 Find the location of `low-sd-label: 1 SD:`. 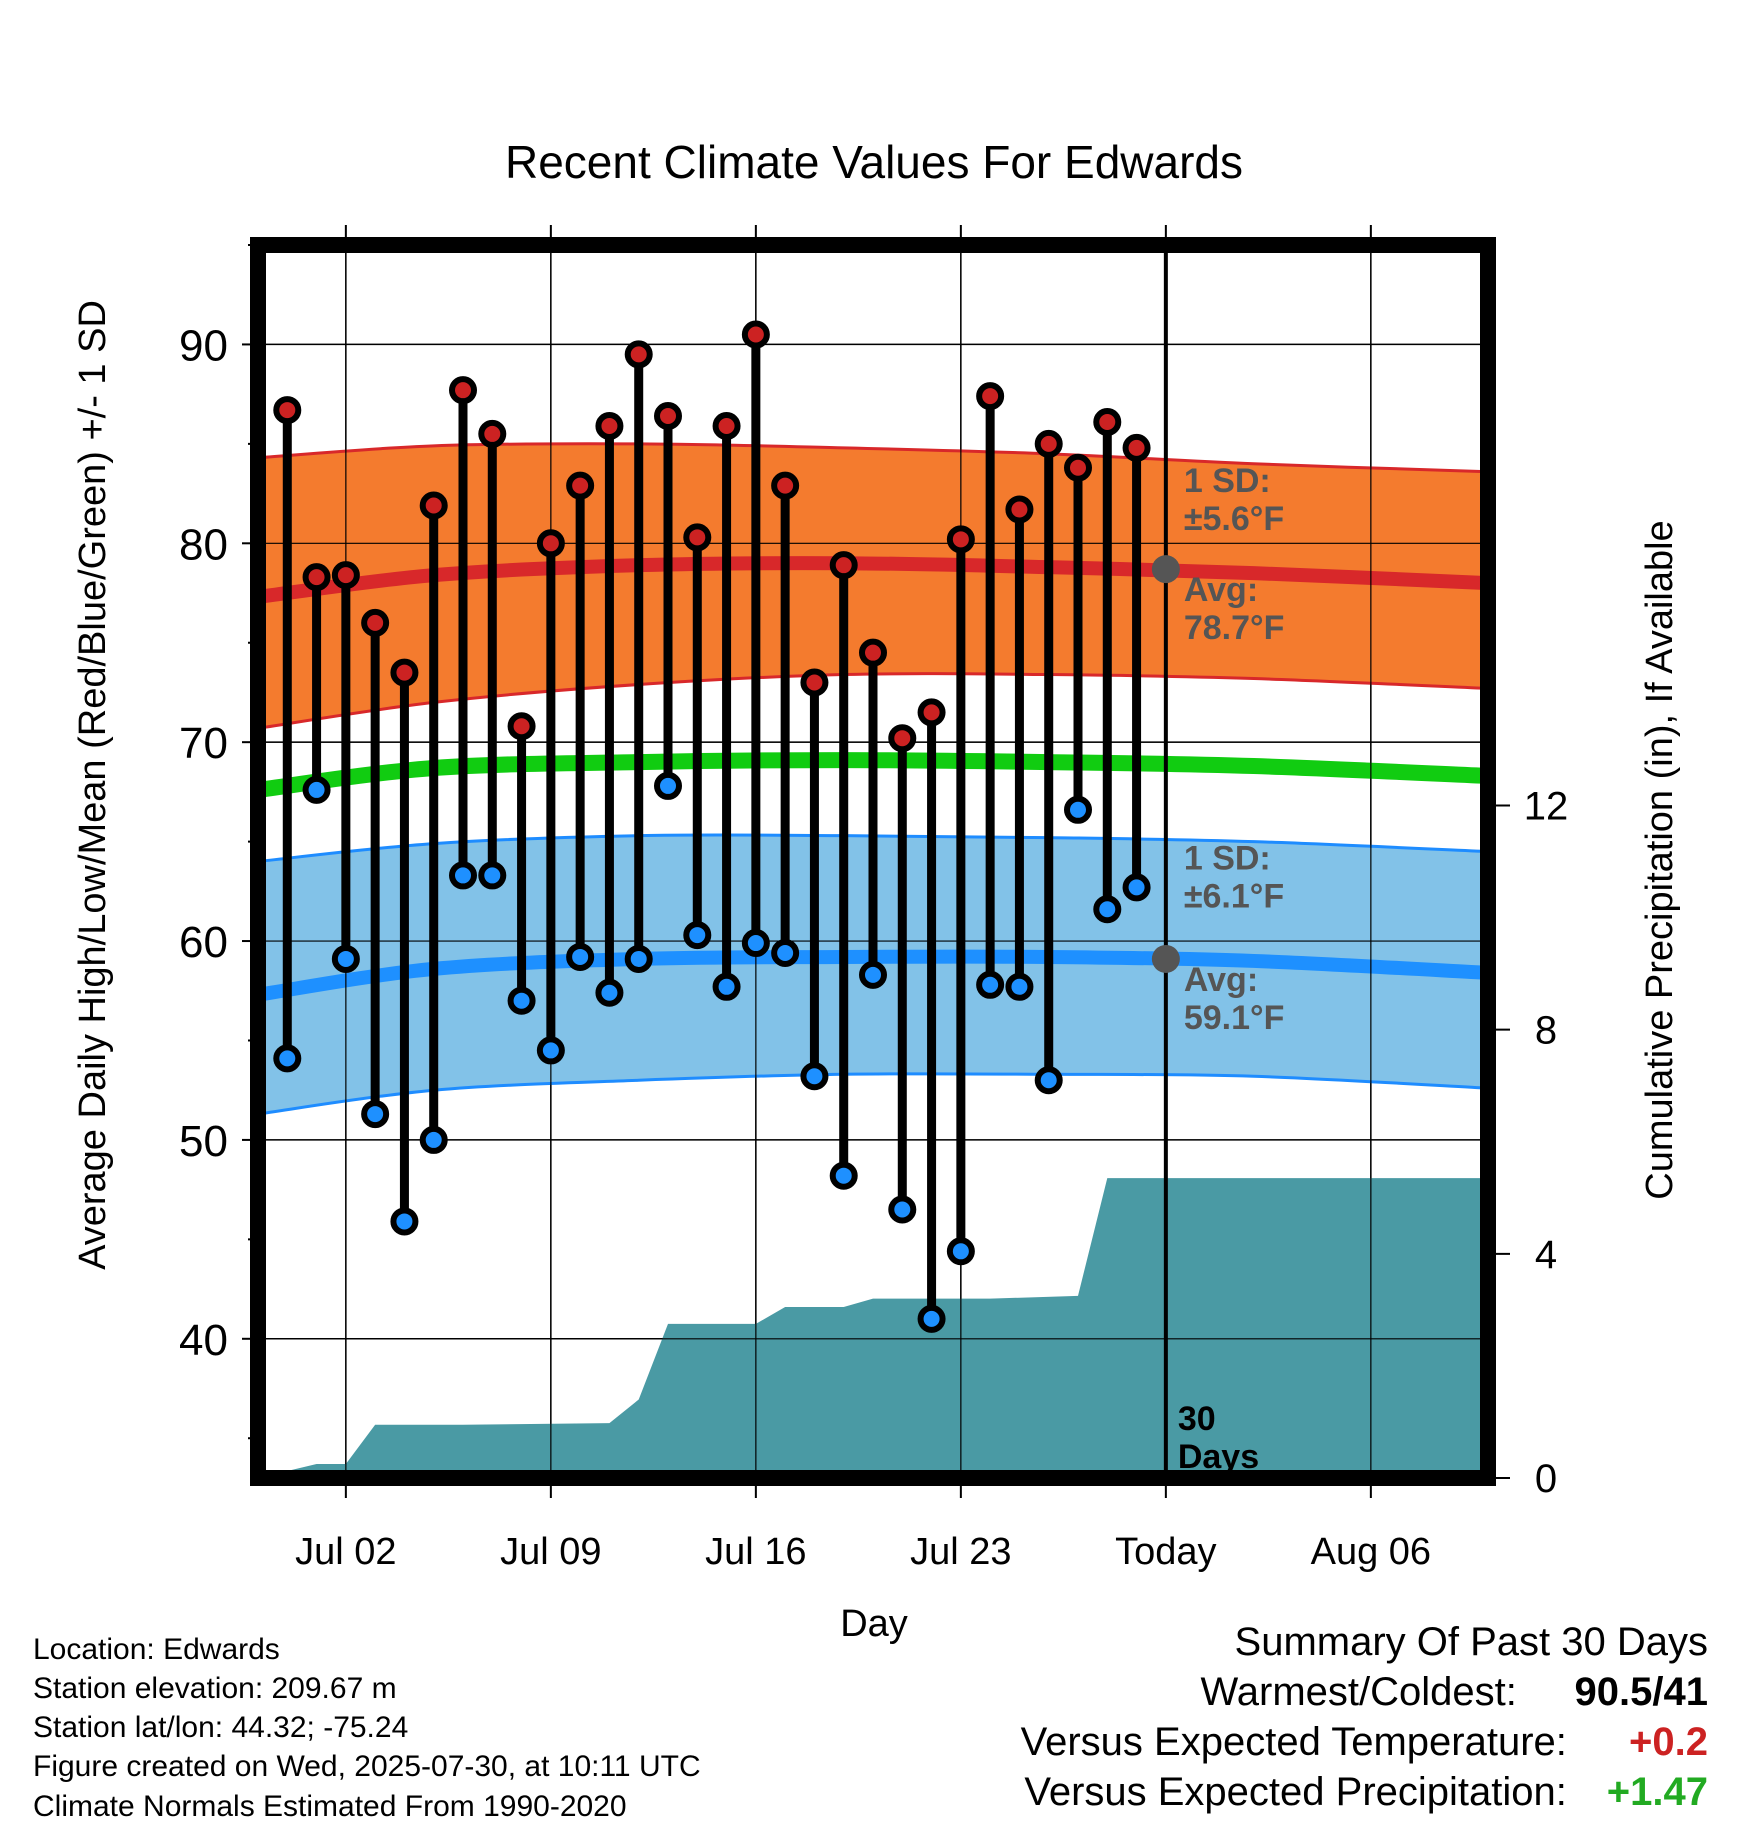

low-sd-label: 1 SD: is located at coordinates (1227, 859).